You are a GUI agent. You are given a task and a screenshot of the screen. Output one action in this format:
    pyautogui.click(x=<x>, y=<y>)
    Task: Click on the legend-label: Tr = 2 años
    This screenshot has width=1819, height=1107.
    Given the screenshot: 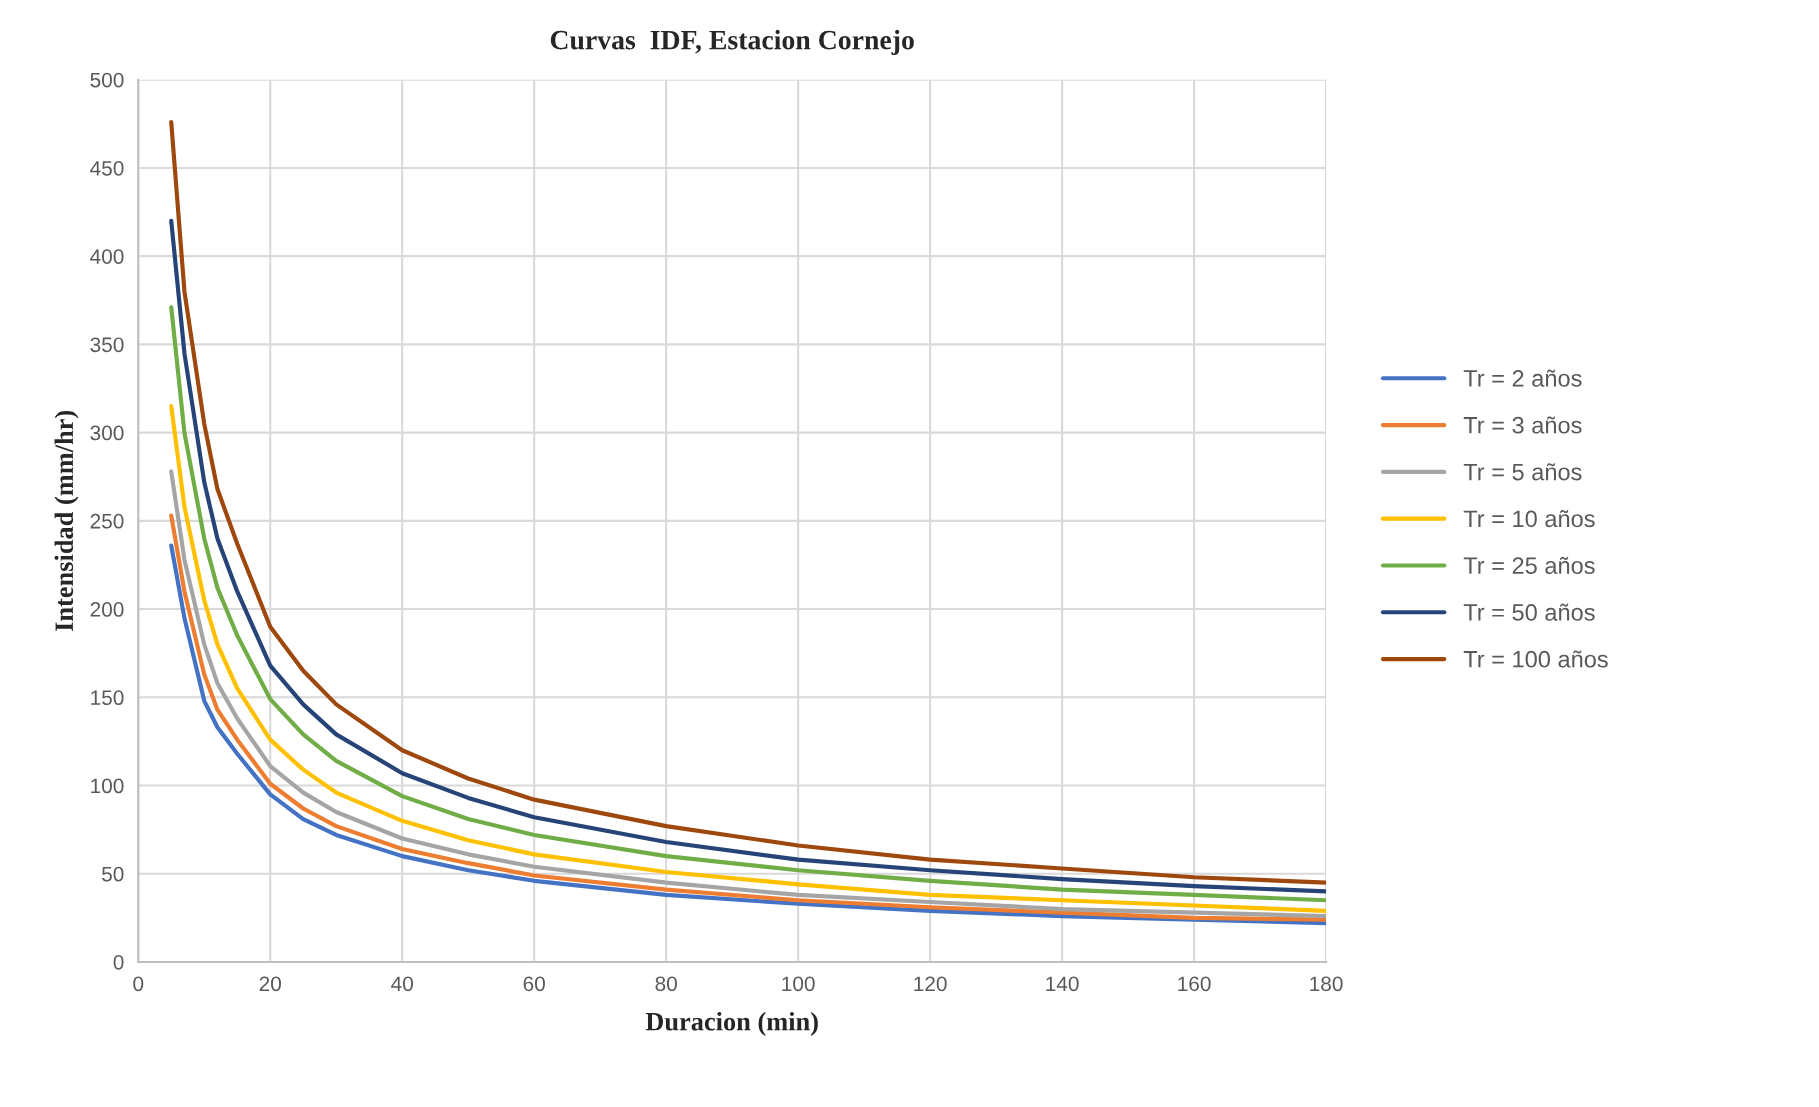 What is the action you would take?
    pyautogui.click(x=1522, y=378)
    